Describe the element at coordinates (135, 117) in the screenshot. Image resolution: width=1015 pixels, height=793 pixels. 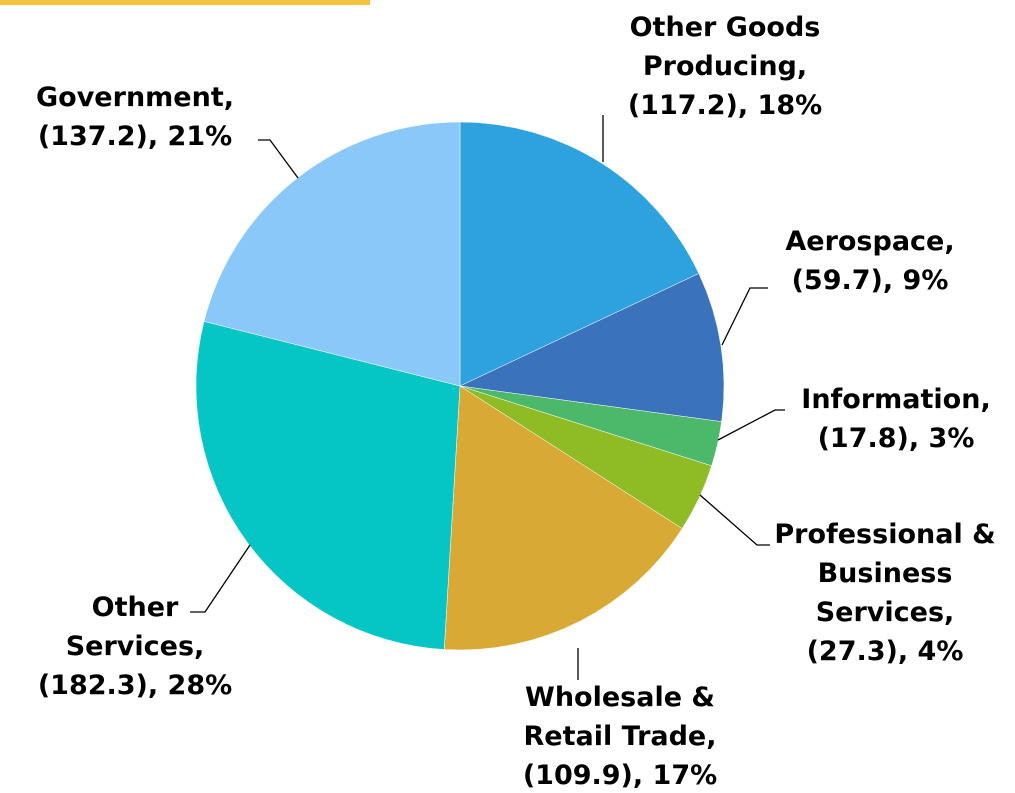
I see `slice-label: Government, (137.2), 21%` at that location.